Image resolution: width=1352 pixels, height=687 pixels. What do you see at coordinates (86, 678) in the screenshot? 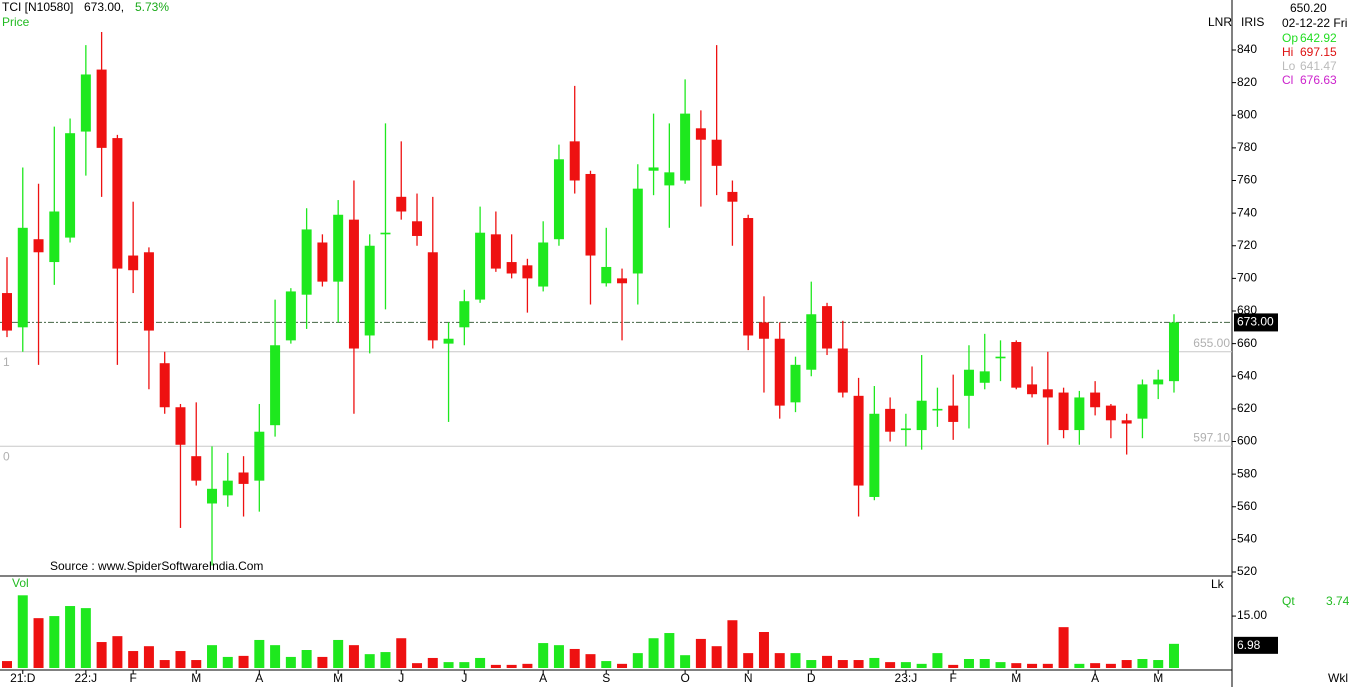
I see `x-tick-label: 22:J` at bounding box center [86, 678].